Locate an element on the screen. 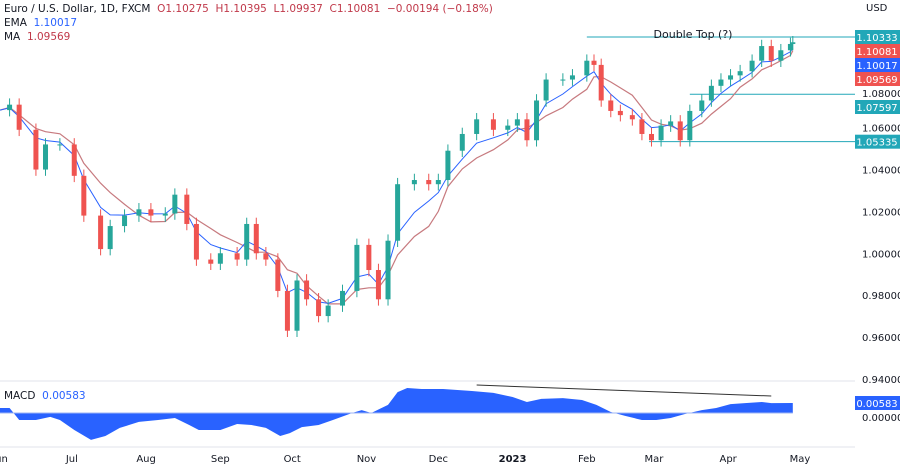 The height and width of the screenshot is (467, 900). price-axis-label: 1.09569 is located at coordinates (877, 79).